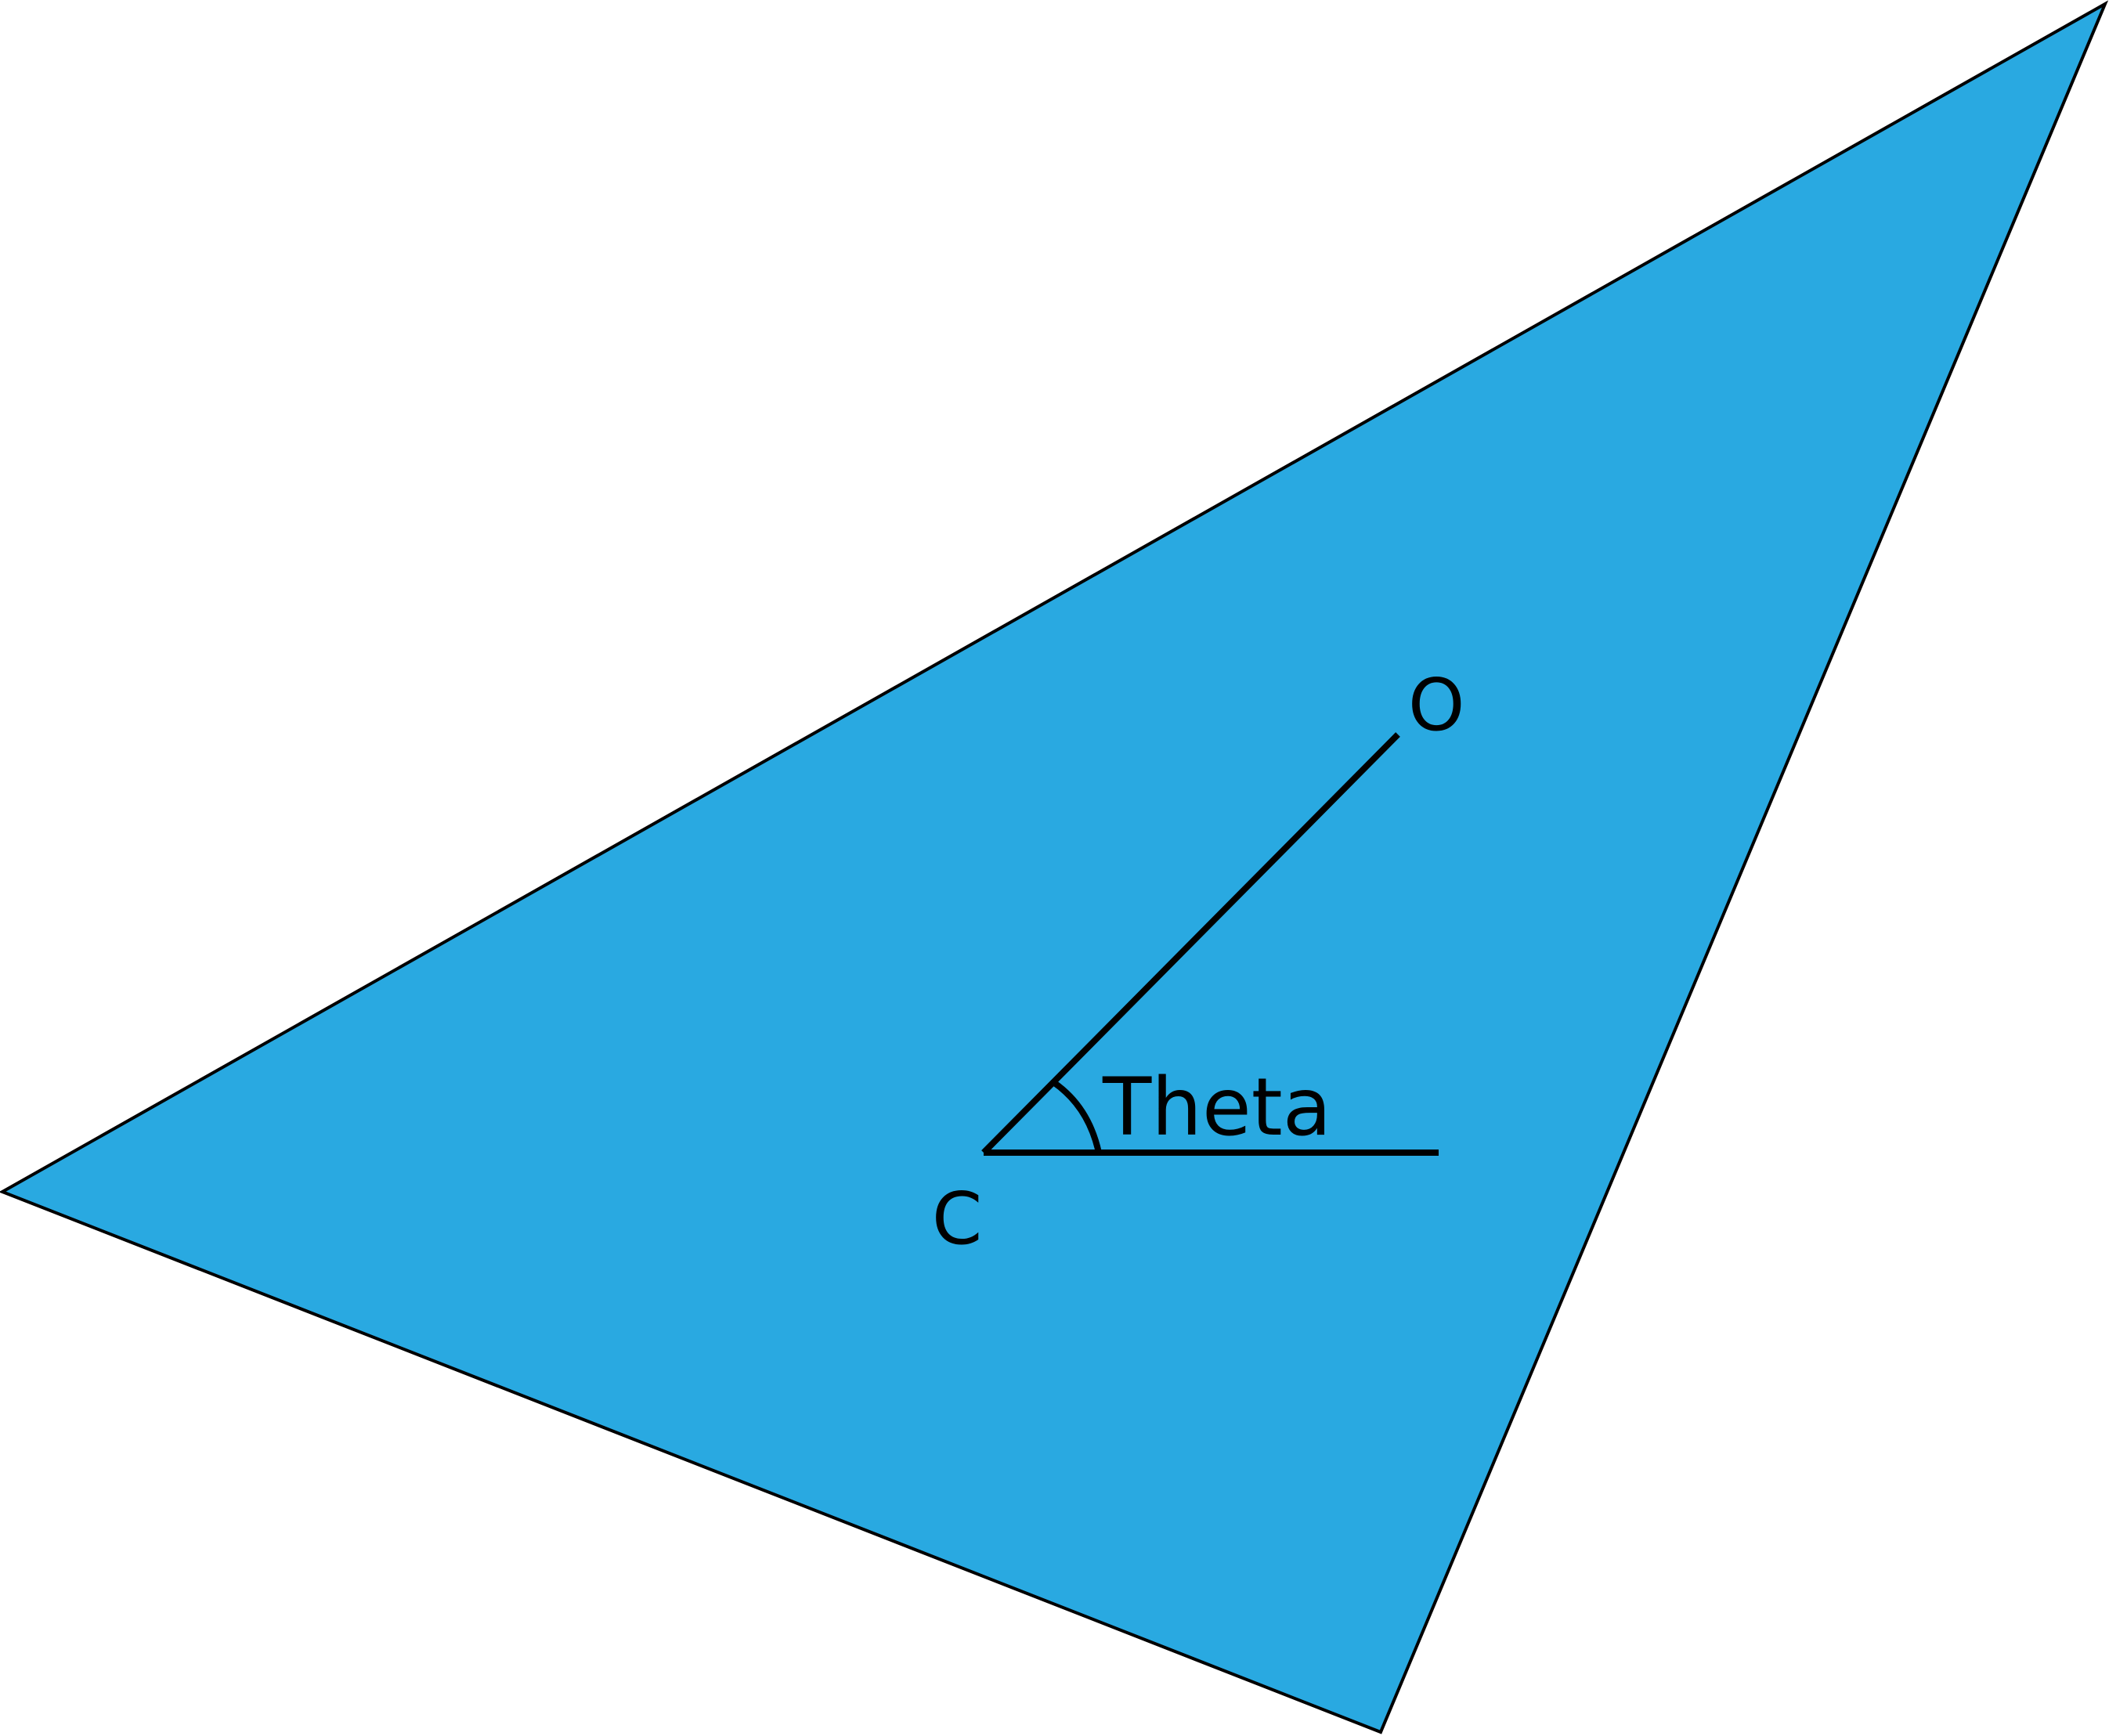 This screenshot has width=2109, height=1736. Describe the element at coordinates (1076, 1116) in the screenshot. I see `angle-arc` at that location.